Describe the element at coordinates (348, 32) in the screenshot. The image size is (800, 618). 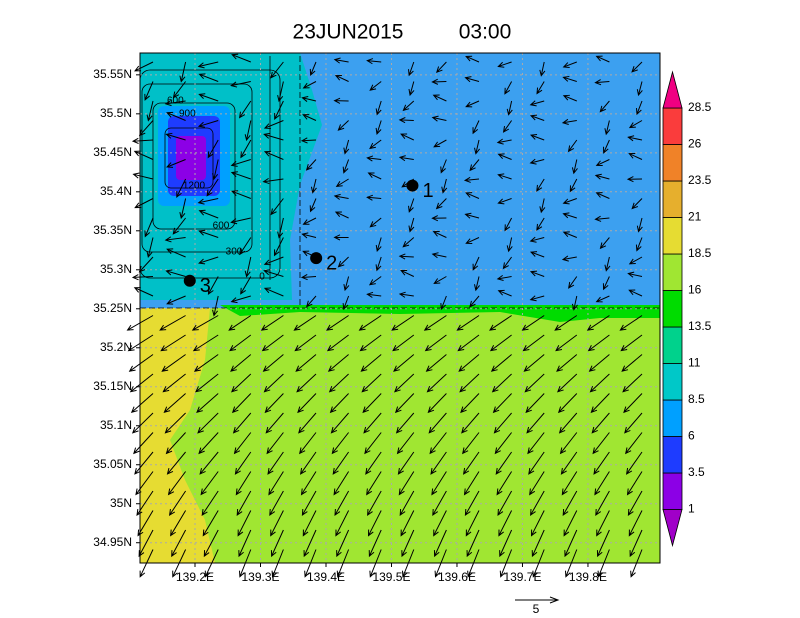
I see `title-date: 23JUN2015` at that location.